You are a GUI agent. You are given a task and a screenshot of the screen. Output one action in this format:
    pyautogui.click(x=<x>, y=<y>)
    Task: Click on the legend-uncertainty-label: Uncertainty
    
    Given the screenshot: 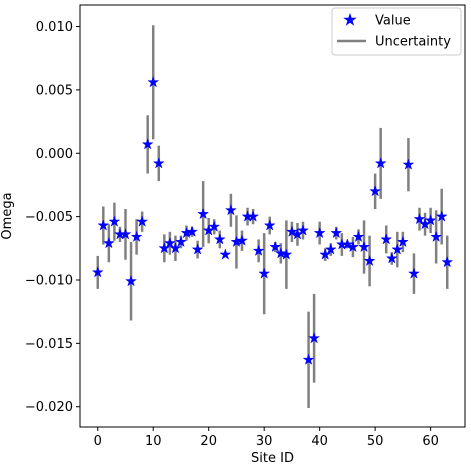 What is the action you would take?
    pyautogui.click(x=413, y=42)
    